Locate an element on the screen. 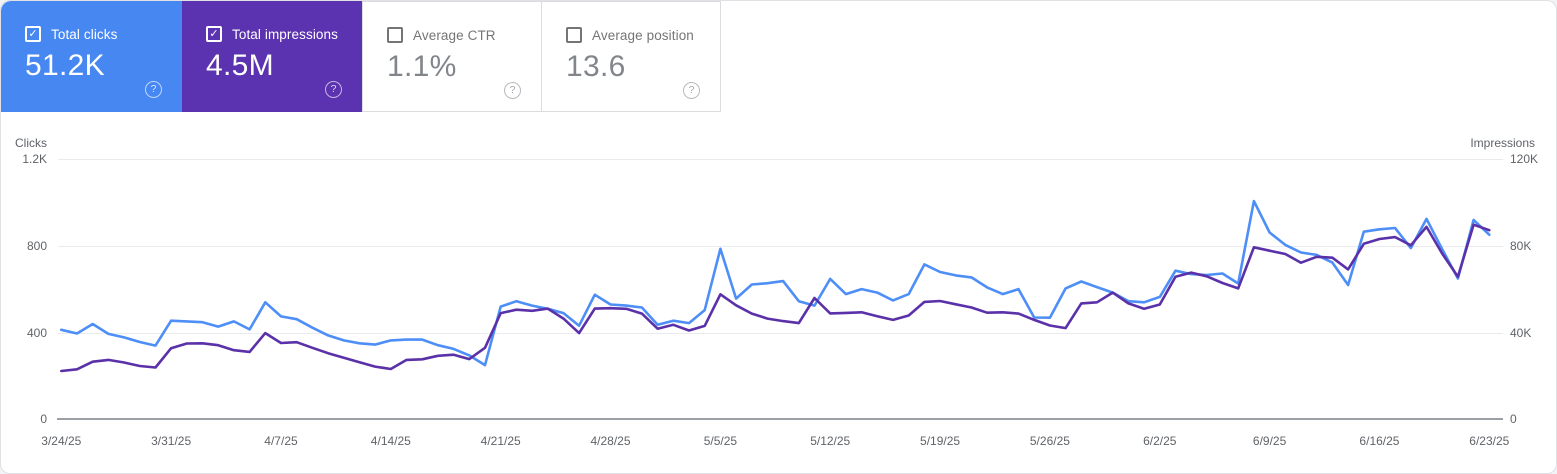 This screenshot has height=474, width=1557. total-clicks-label: Total clicks is located at coordinates (84, 34).